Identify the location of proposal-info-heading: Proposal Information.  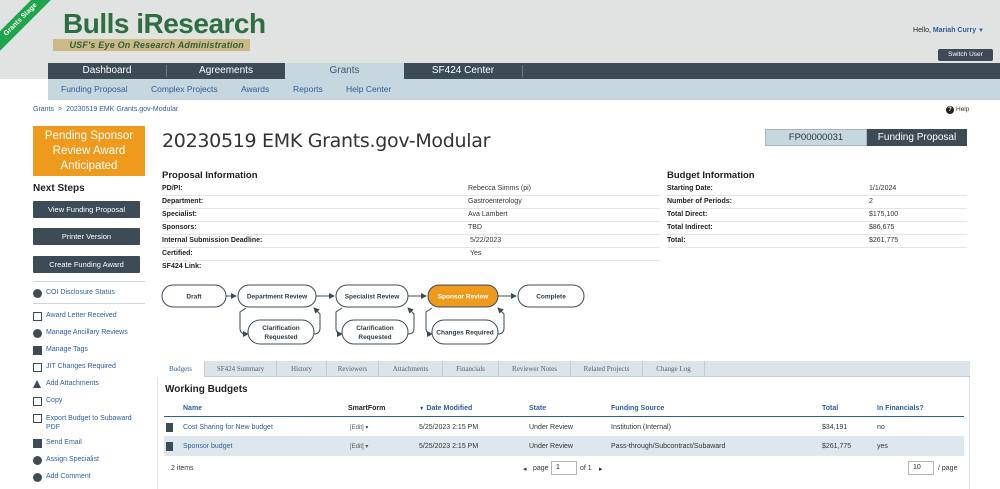
(210, 175).